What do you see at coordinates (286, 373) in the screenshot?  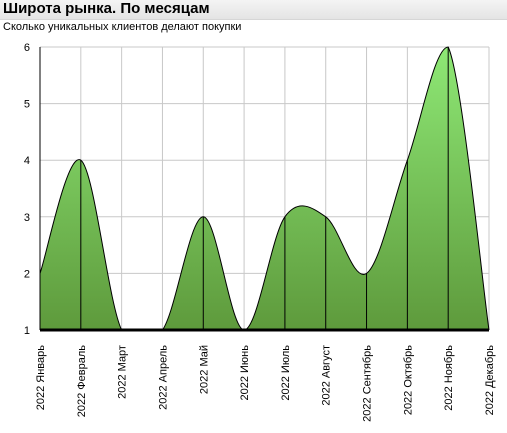 I see `x-tick-label: 2022 Июль` at bounding box center [286, 373].